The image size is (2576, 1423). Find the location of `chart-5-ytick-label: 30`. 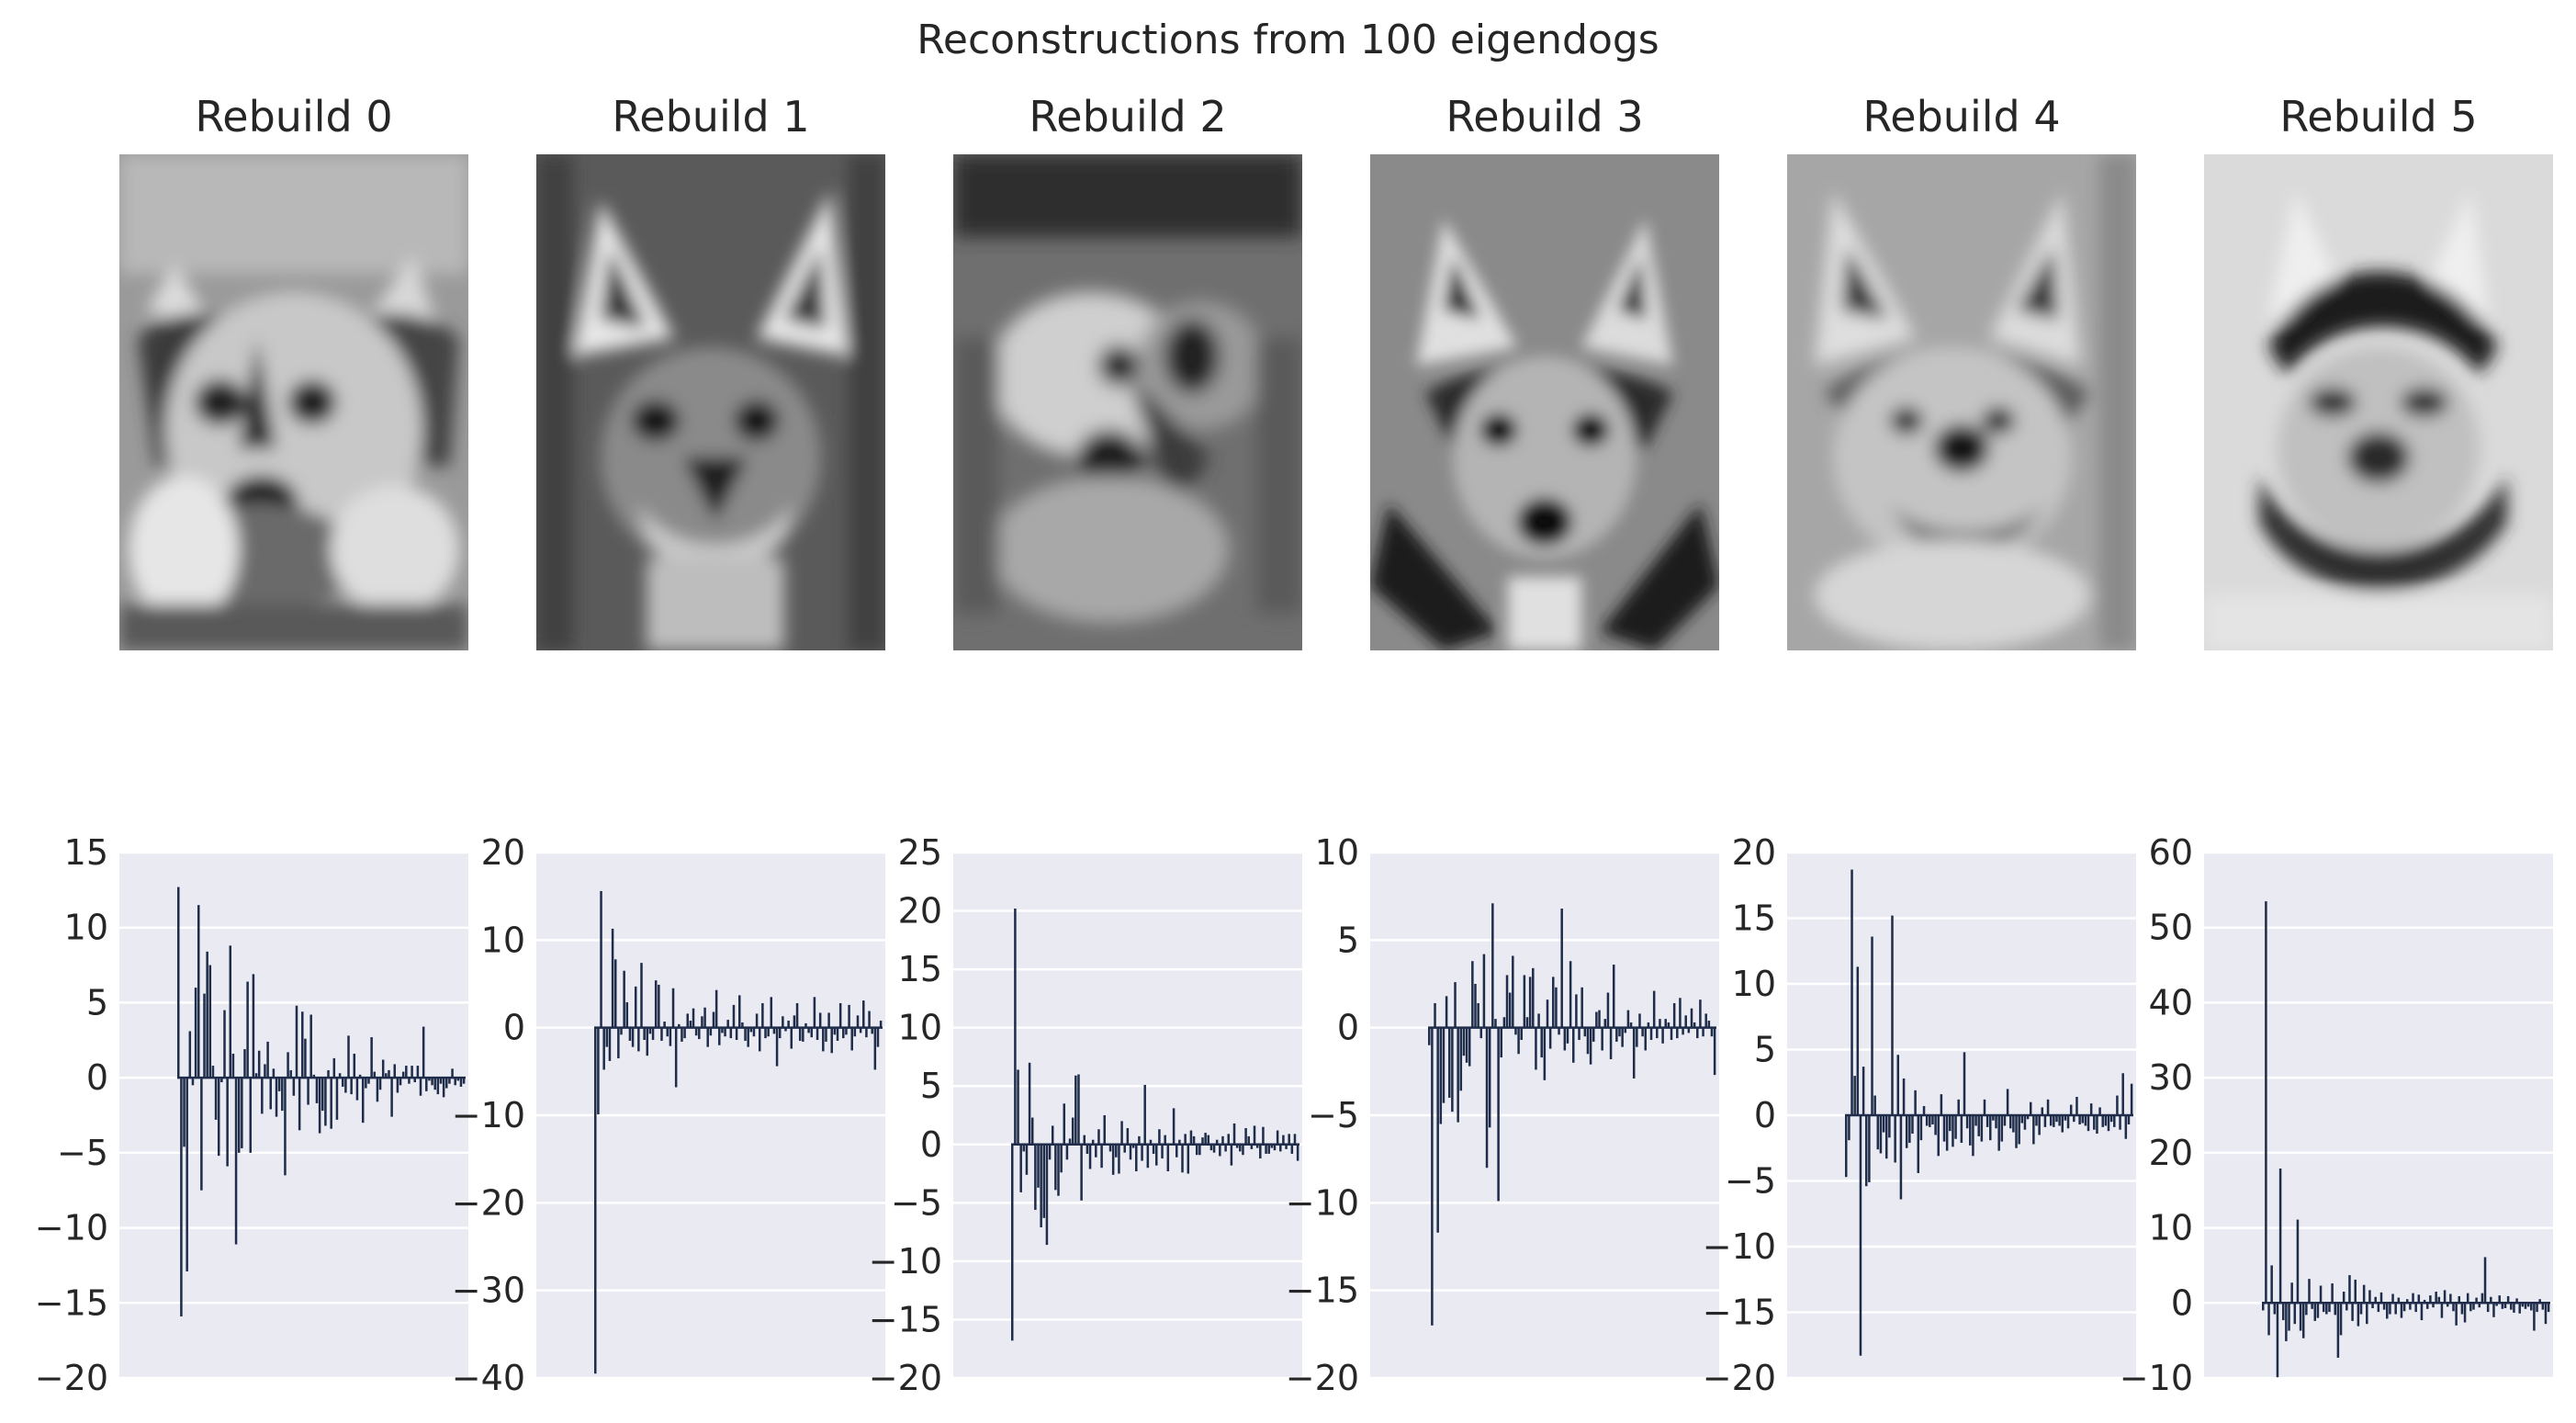

chart-5-ytick-label: 30 is located at coordinates (2171, 1077).